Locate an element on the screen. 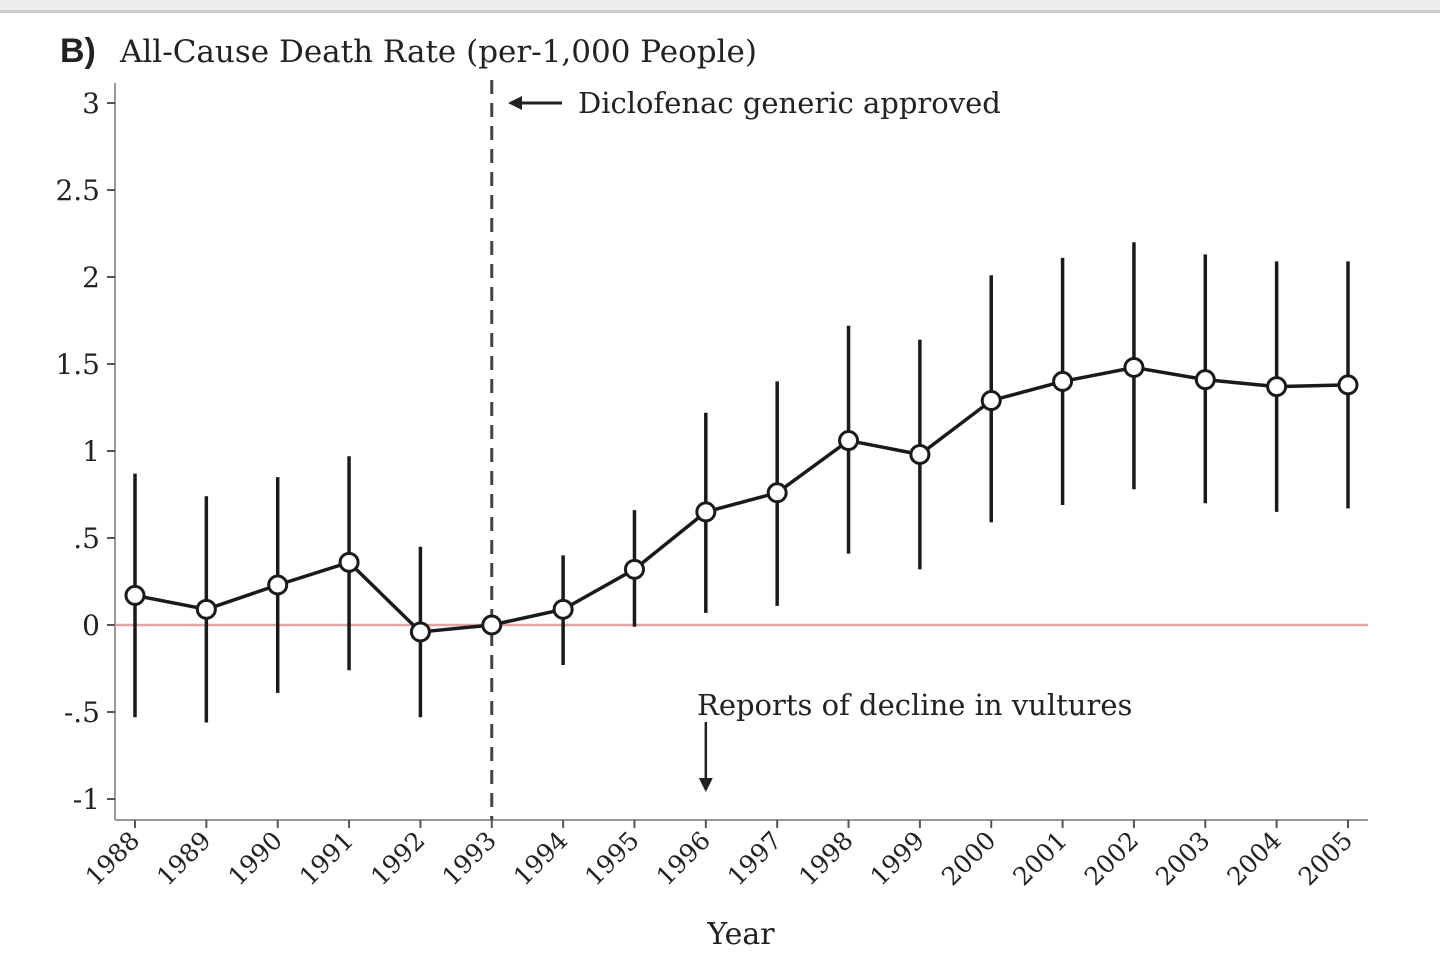 The height and width of the screenshot is (958, 1440). x-tick-label: 1996 is located at coordinates (683, 858).